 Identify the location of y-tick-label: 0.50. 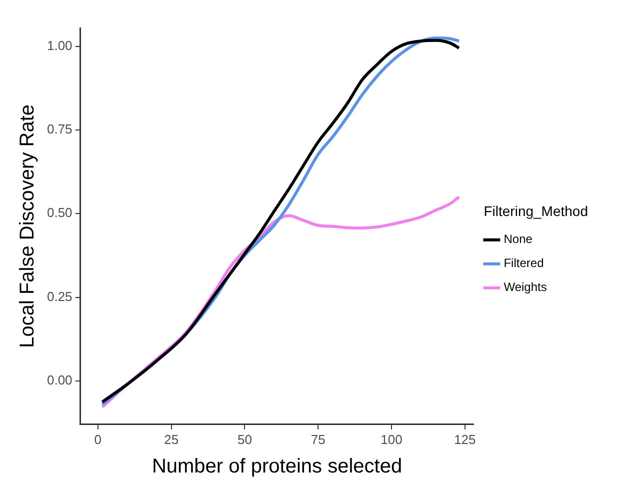
(59, 212).